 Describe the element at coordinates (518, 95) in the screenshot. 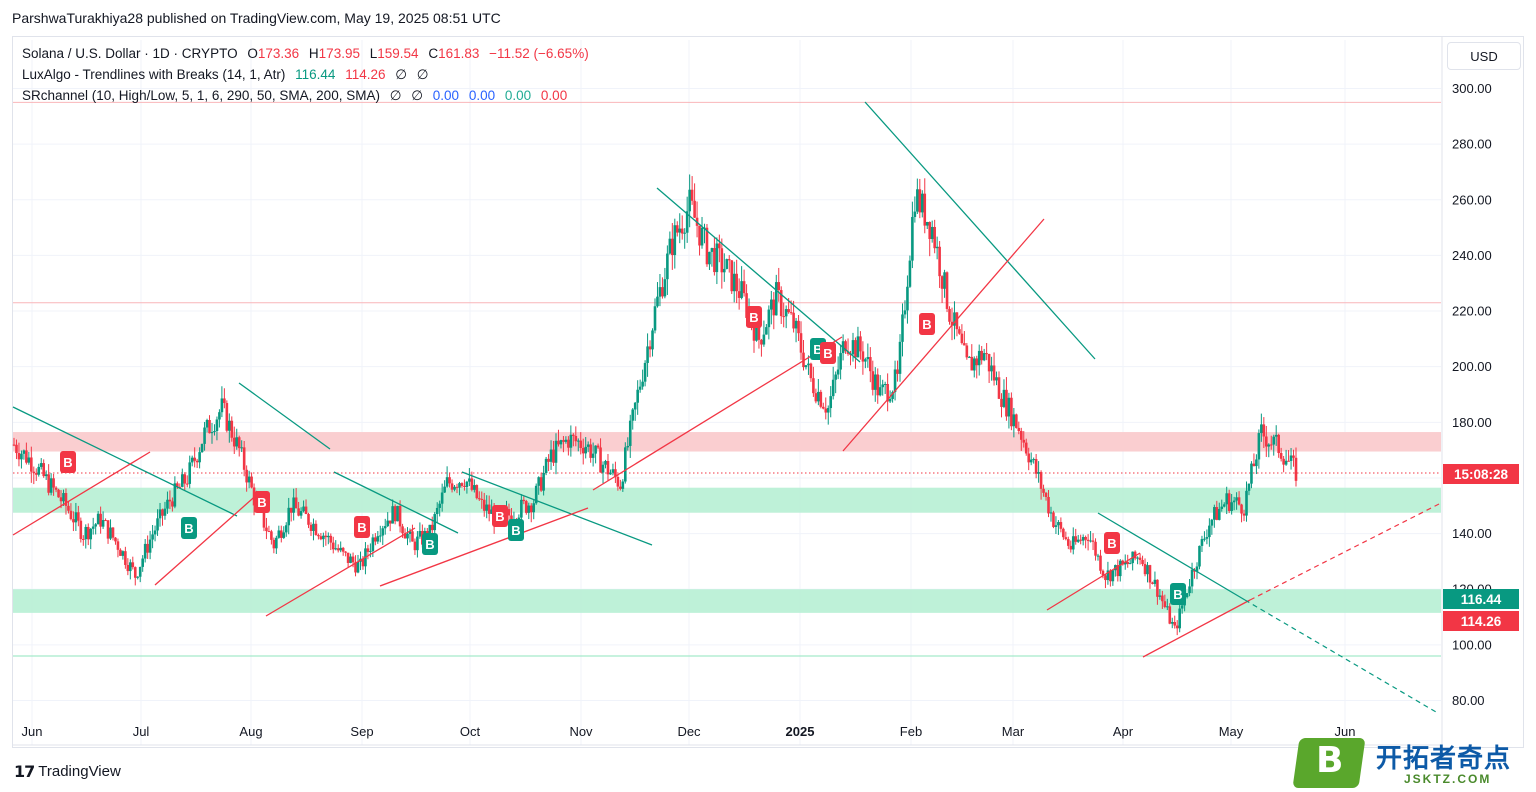

I see `legend-srchannel-v3: 0.00` at that location.